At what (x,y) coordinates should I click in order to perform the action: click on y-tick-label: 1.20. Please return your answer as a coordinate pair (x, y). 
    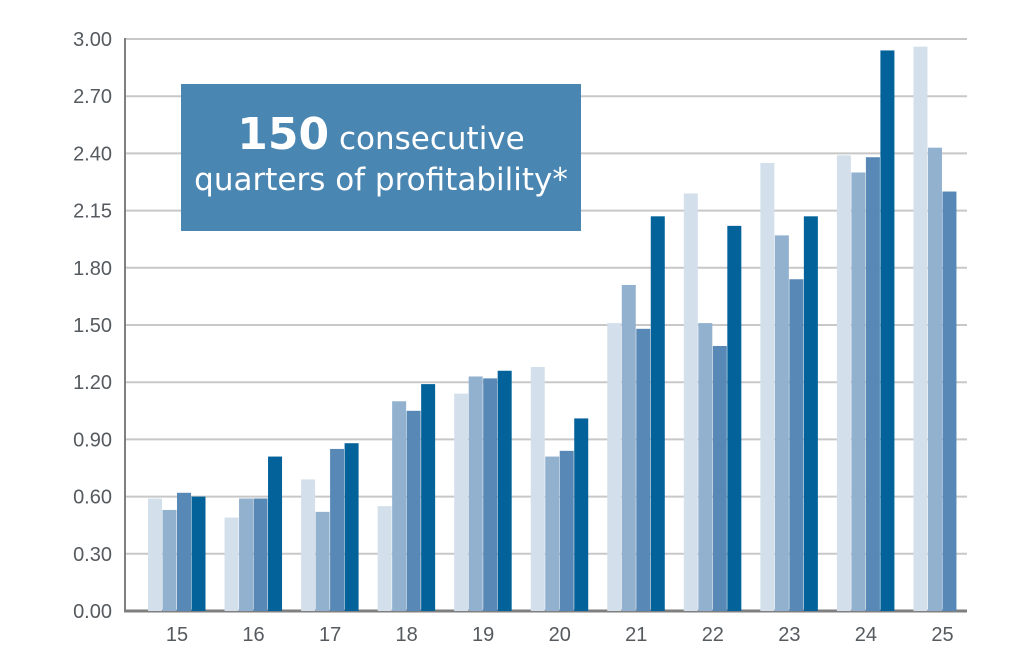
    Looking at the image, I should click on (92, 383).